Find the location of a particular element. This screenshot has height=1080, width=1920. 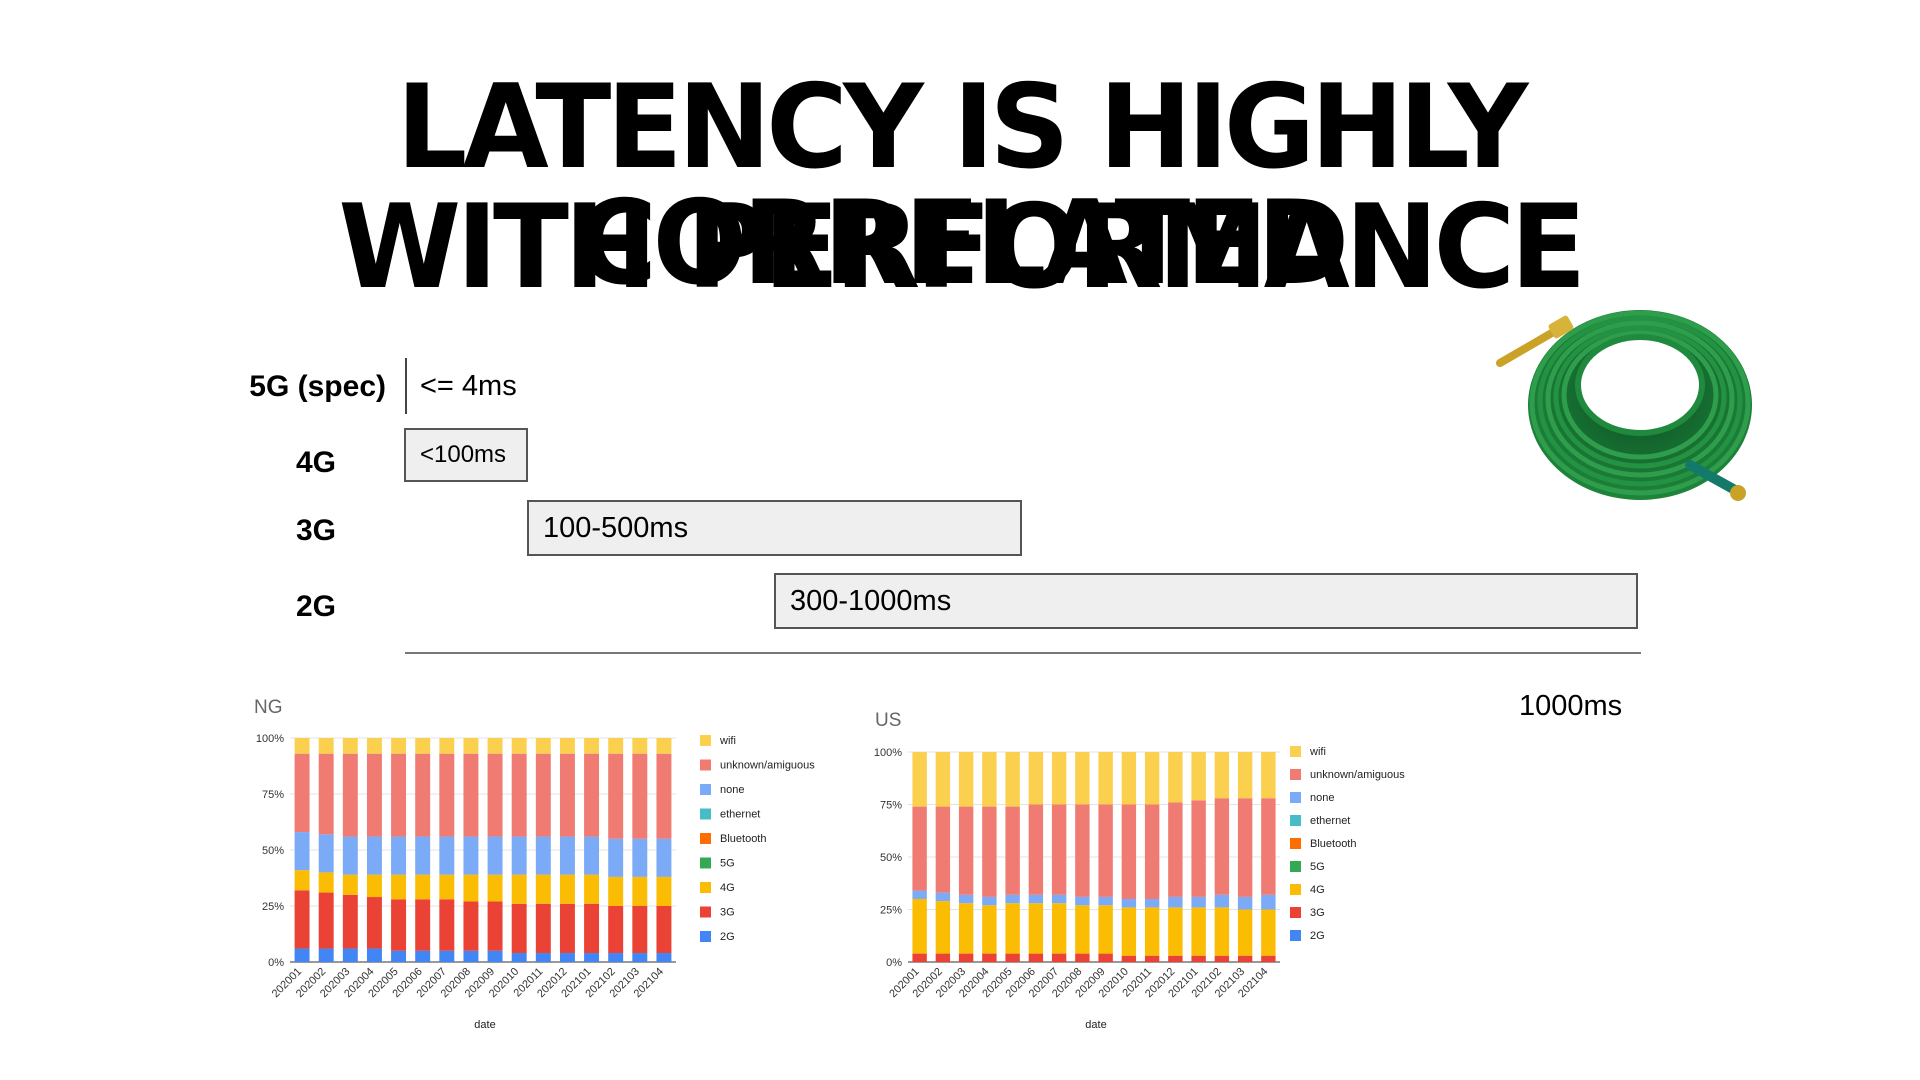

latency-range-5g: <= 4ms is located at coordinates (468, 386).